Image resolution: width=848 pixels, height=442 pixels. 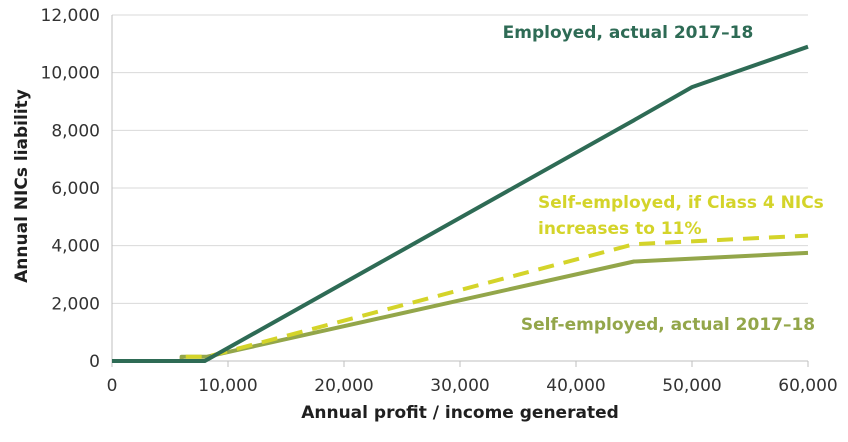 I want to click on y-tick-label: 2,000, so click(x=75, y=304).